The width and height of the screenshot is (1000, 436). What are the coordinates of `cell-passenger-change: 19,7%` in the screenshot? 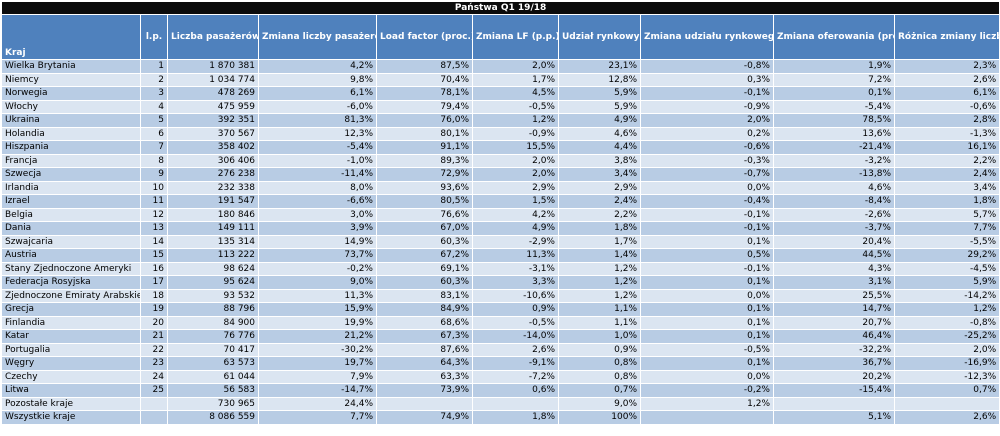 It's located at (317, 363).